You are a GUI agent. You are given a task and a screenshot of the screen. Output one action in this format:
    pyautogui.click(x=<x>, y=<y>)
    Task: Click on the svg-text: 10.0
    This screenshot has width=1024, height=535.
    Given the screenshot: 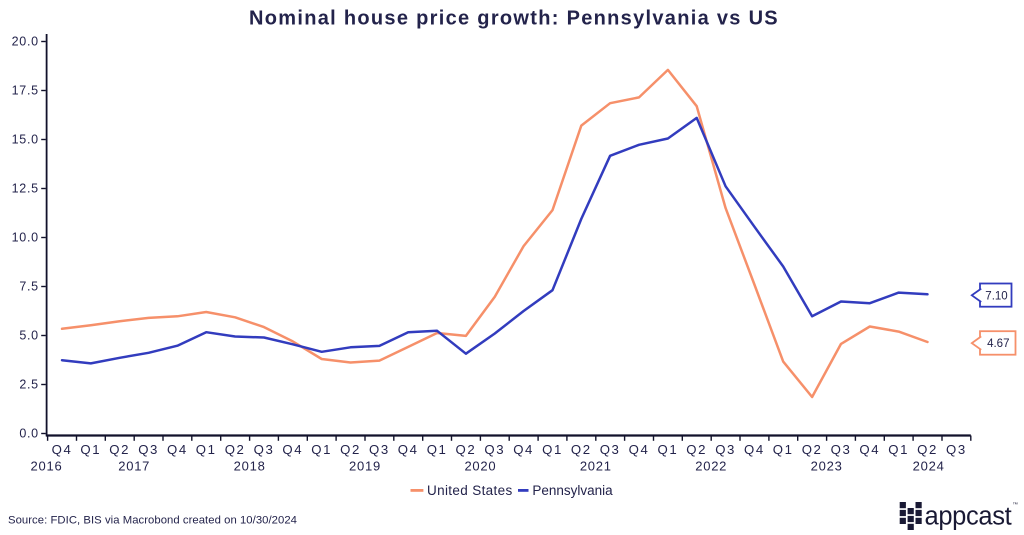 What is the action you would take?
    pyautogui.click(x=25, y=238)
    